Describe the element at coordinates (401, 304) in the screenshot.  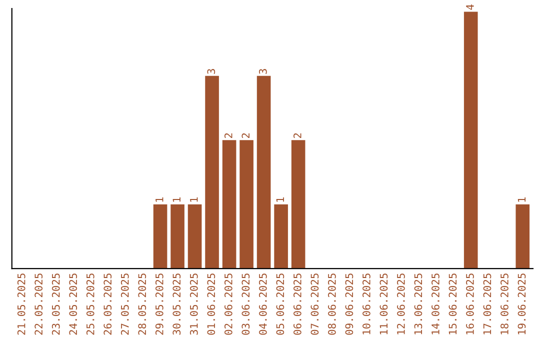
I see `x-tick-label: 12.06.2025` at that location.